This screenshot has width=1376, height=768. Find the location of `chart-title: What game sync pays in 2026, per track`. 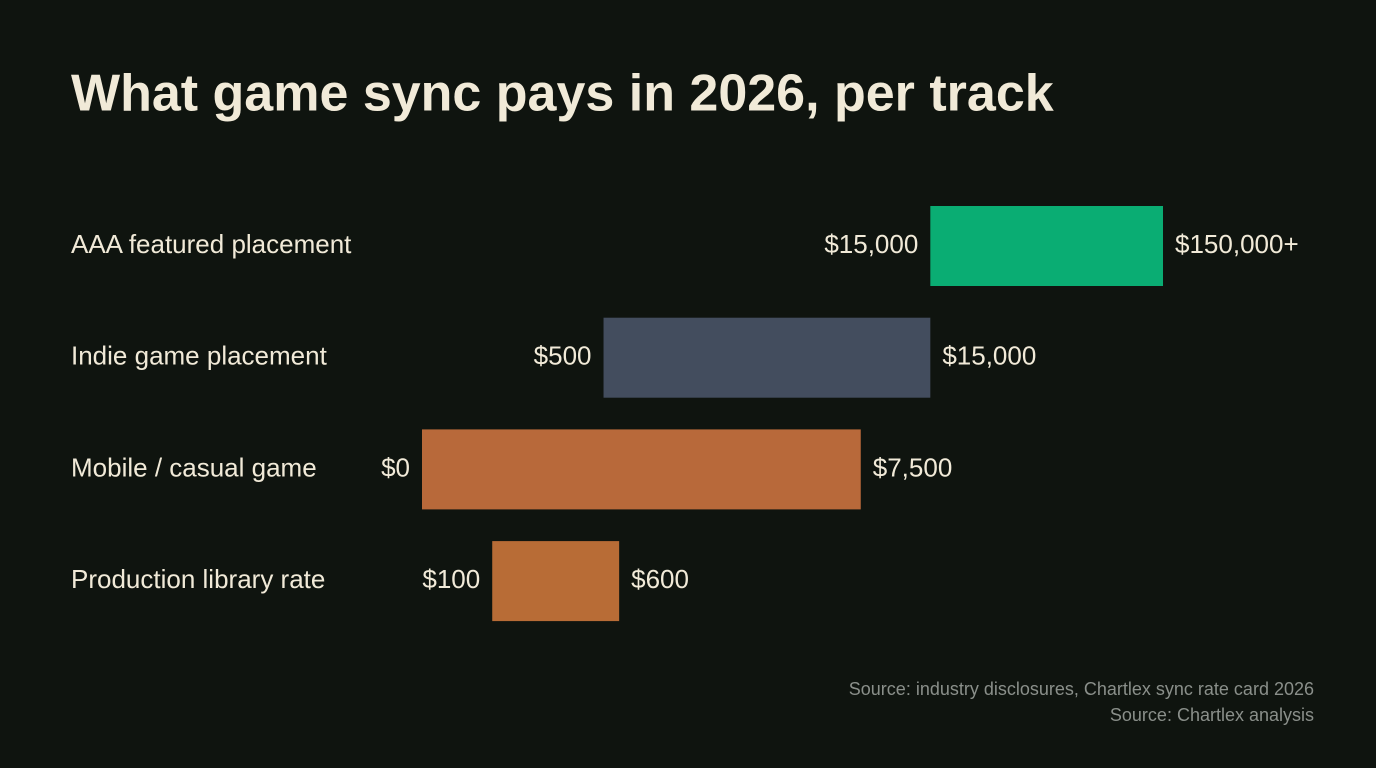

chart-title: What game sync pays in 2026, per track is located at coordinates (562, 94).